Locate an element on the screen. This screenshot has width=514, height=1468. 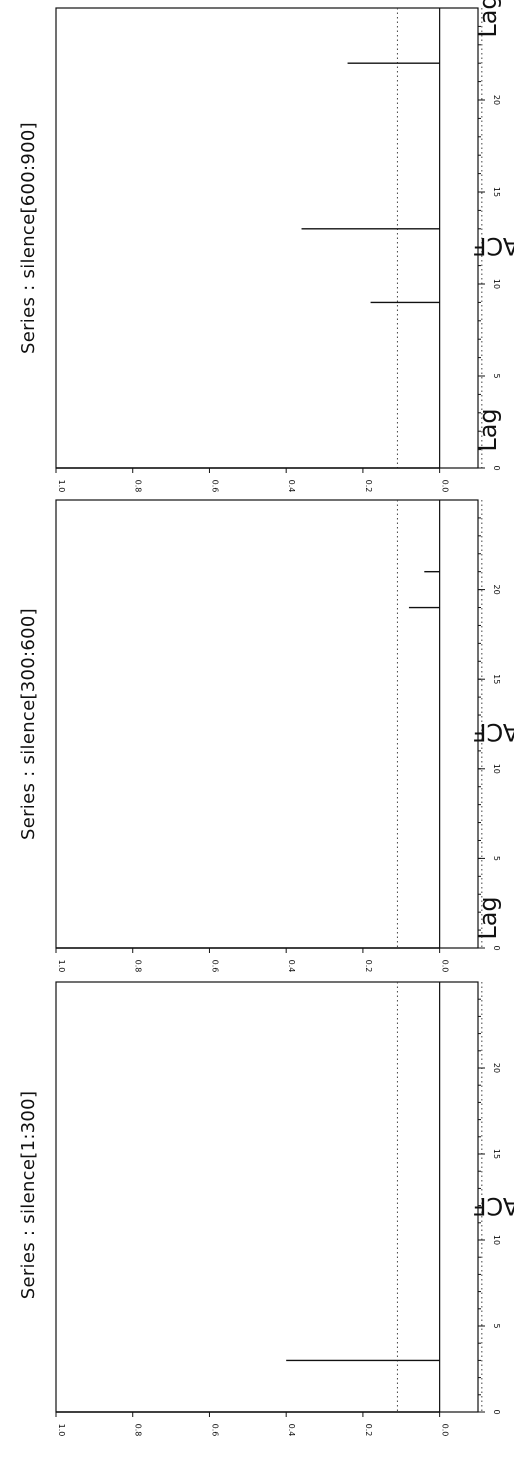
chart-title: Series : silence[1:300] is located at coordinates (28, 1195).